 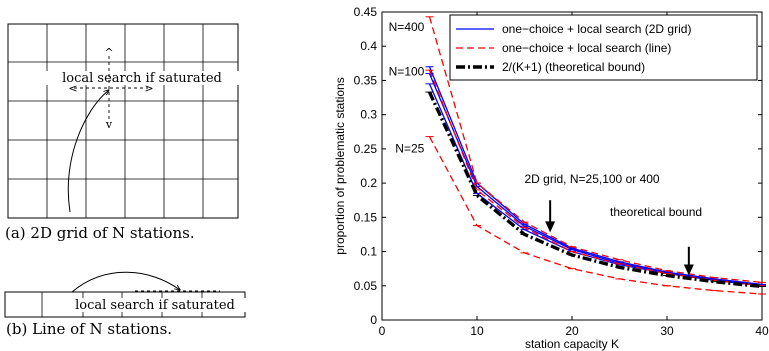 What do you see at coordinates (373, 320) in the screenshot?
I see `y-tick-label: 0` at bounding box center [373, 320].